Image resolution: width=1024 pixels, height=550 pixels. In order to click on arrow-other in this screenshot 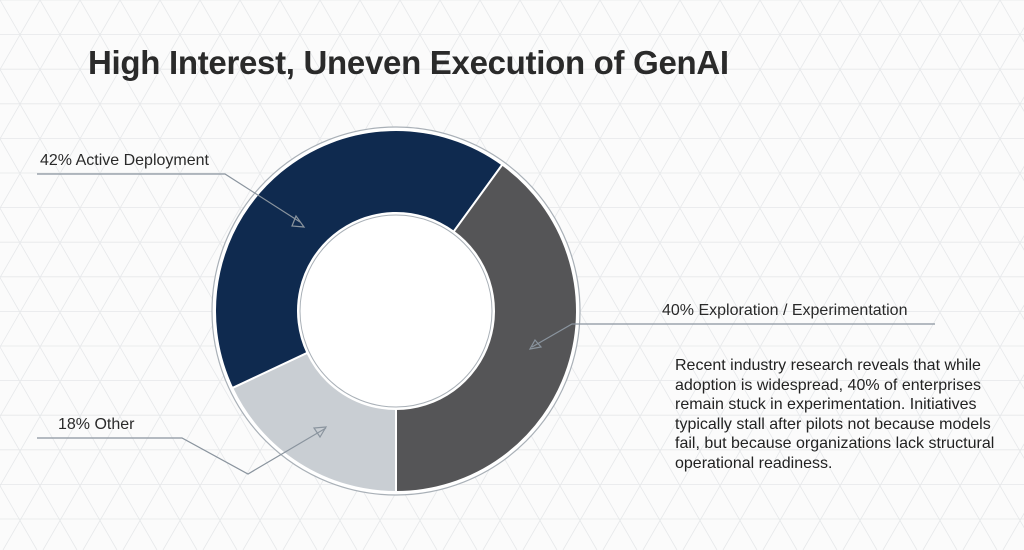, I will do `click(320, 432)`.